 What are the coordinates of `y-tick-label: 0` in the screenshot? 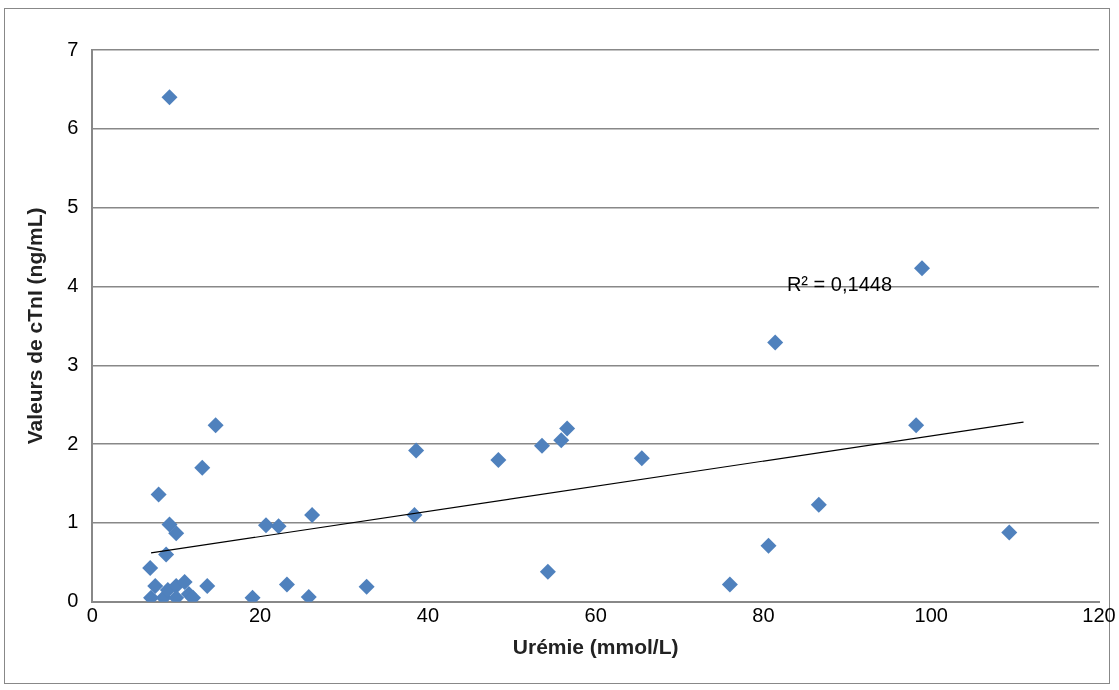 It's located at (73, 600).